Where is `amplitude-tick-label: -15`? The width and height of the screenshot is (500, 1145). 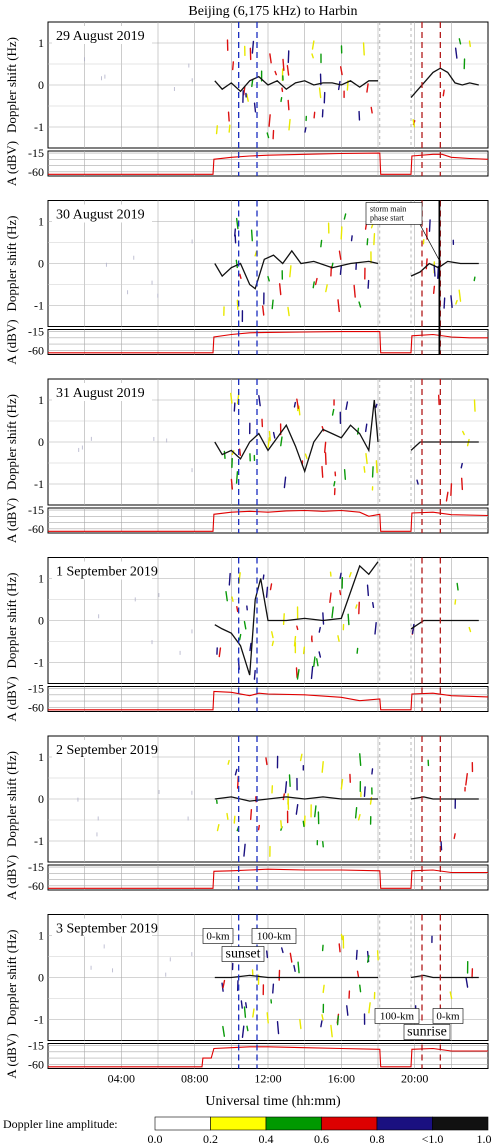
amplitude-tick-label: -15 is located at coordinates (36, 689).